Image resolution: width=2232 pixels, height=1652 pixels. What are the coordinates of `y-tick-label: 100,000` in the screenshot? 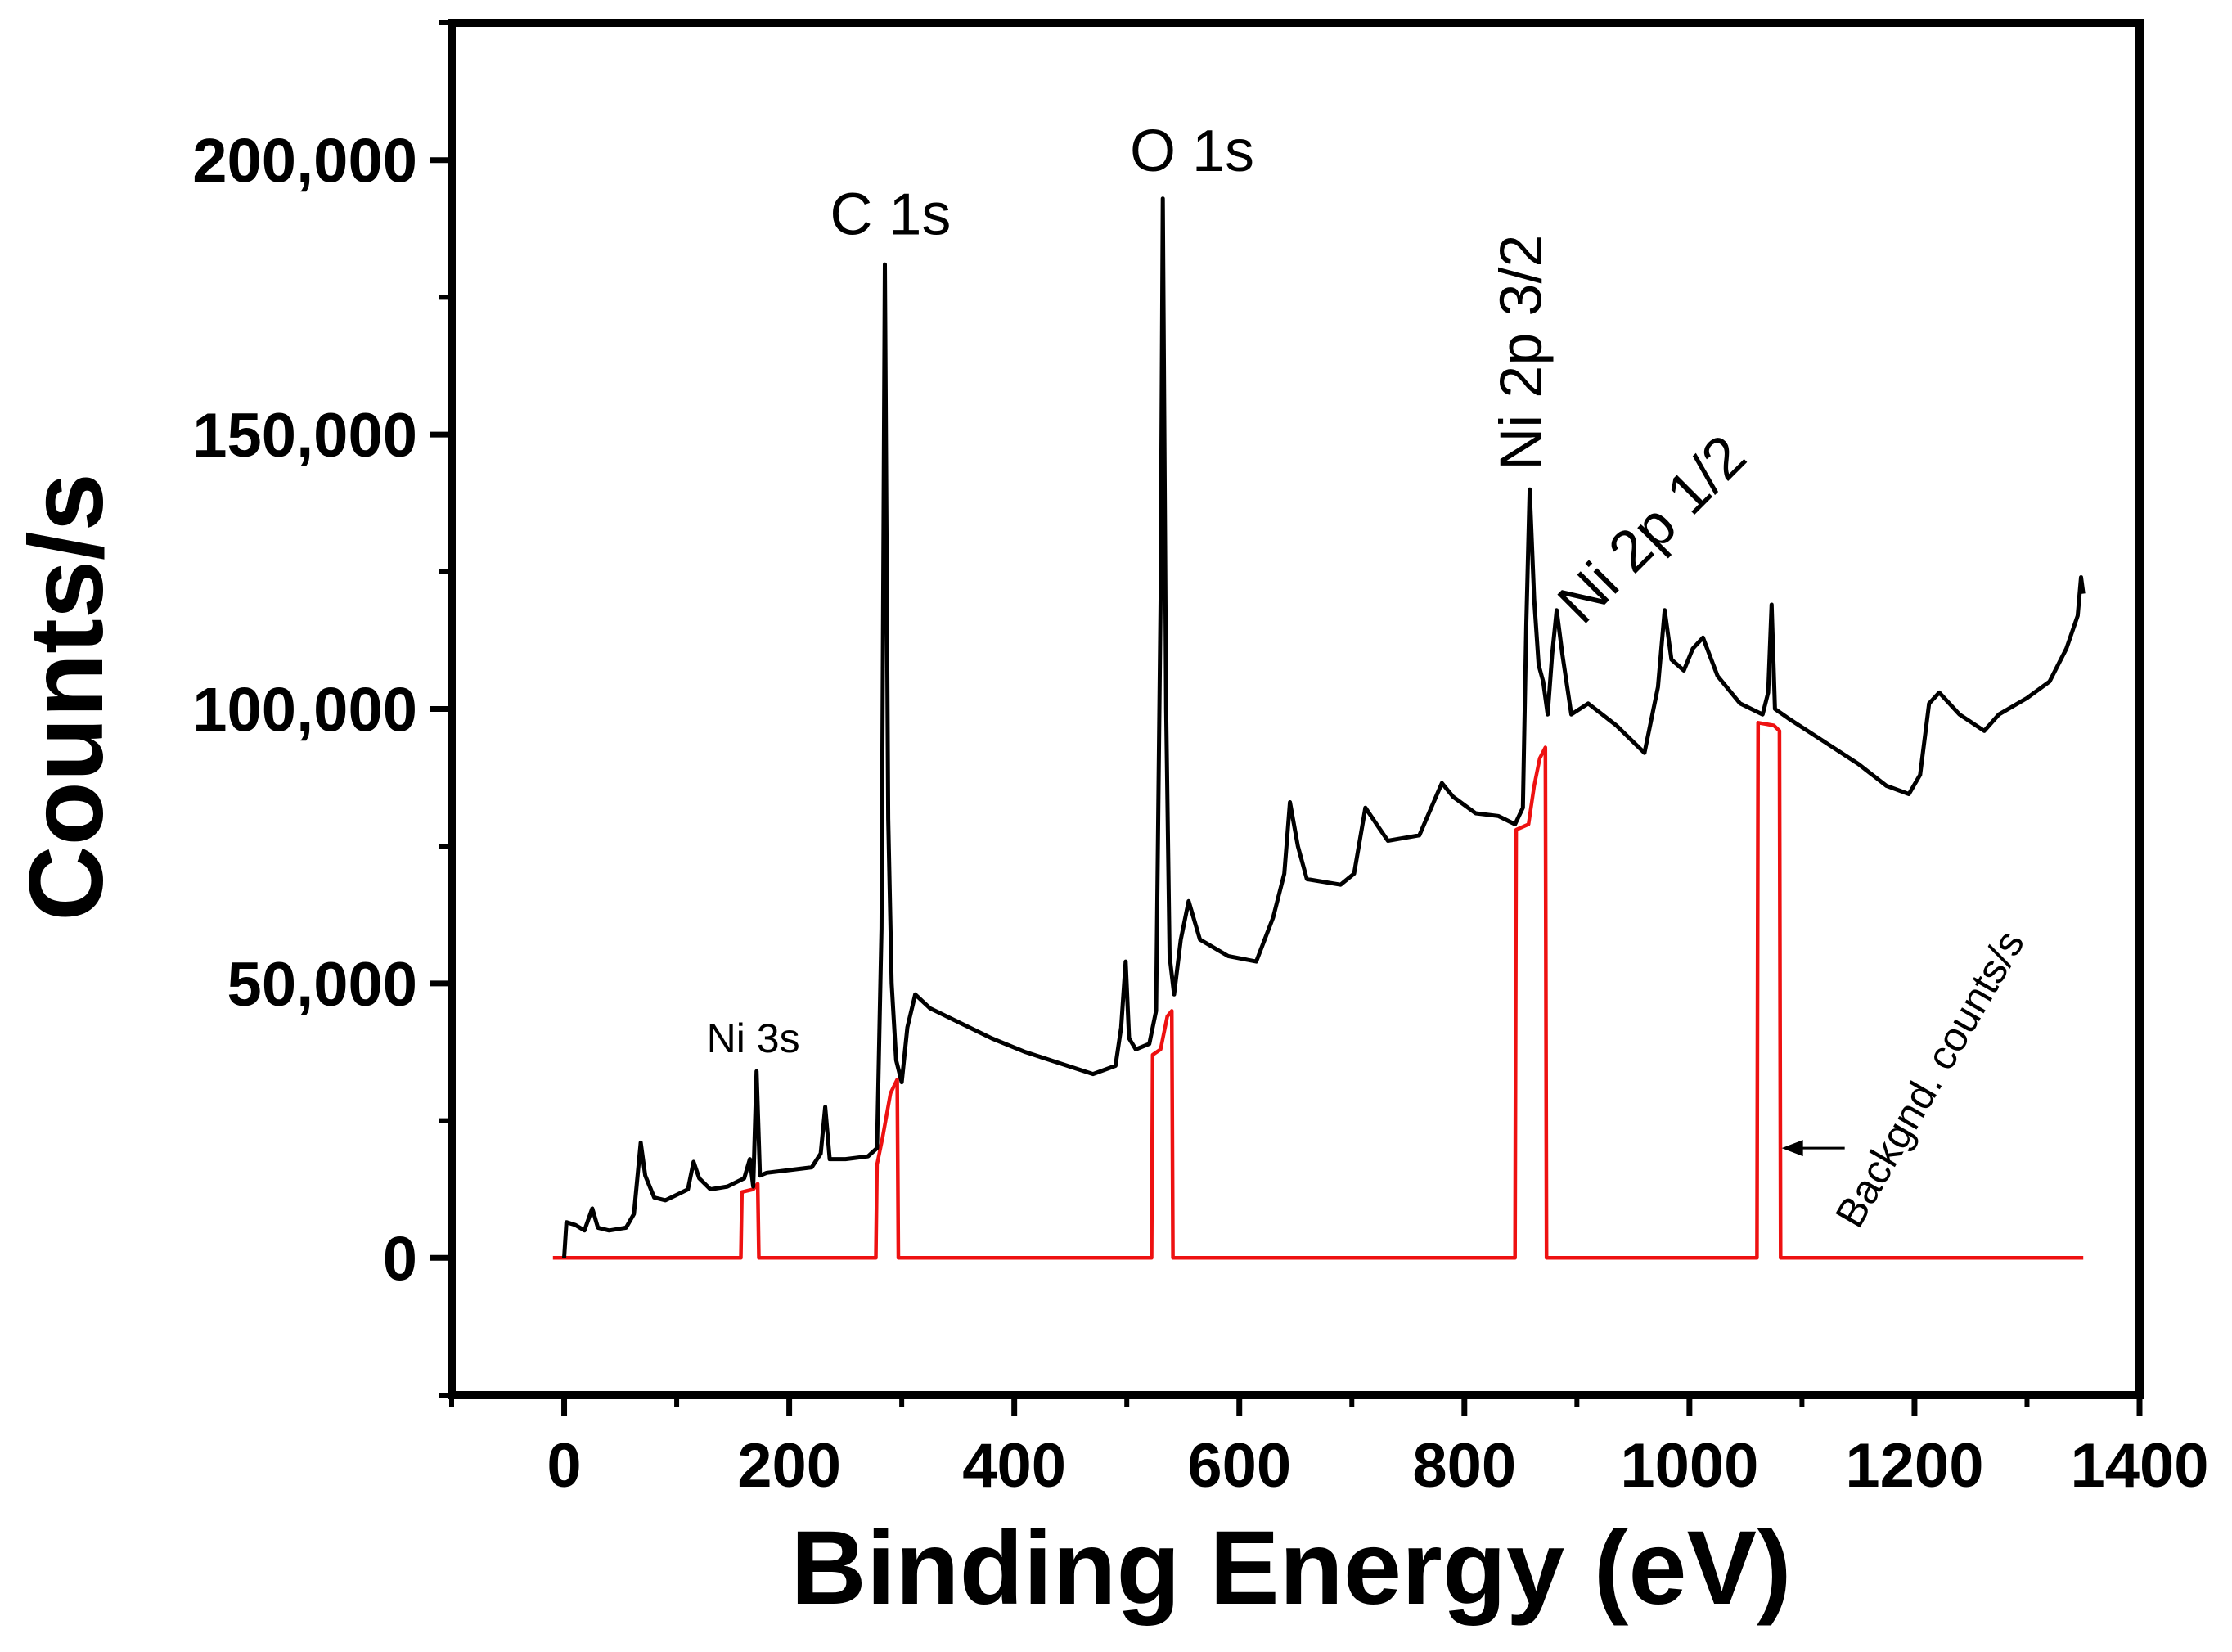 It's located at (305, 710).